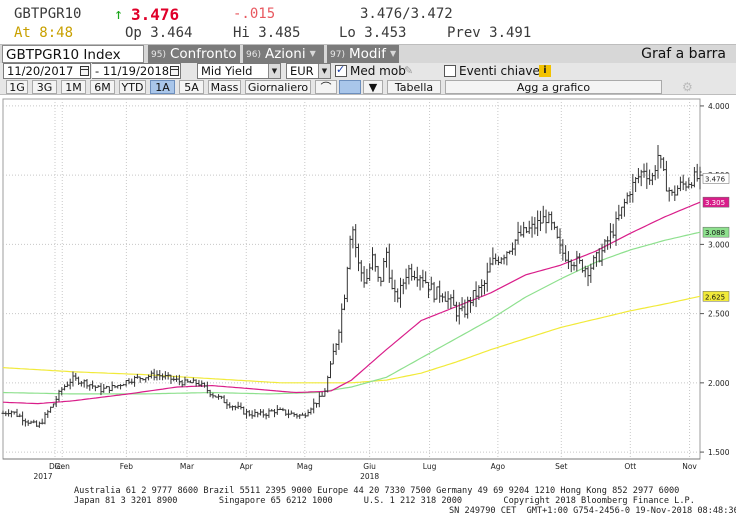 The width and height of the screenshot is (736, 529). I want to click on high-price: Hi 3.485, so click(267, 33).